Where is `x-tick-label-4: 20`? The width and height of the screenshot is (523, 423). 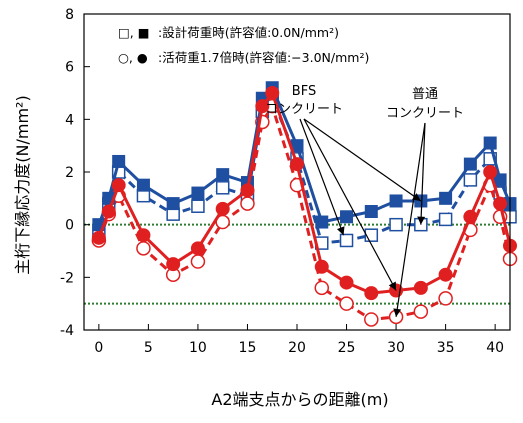
x-tick-label-4: 20 is located at coordinates (297, 348).